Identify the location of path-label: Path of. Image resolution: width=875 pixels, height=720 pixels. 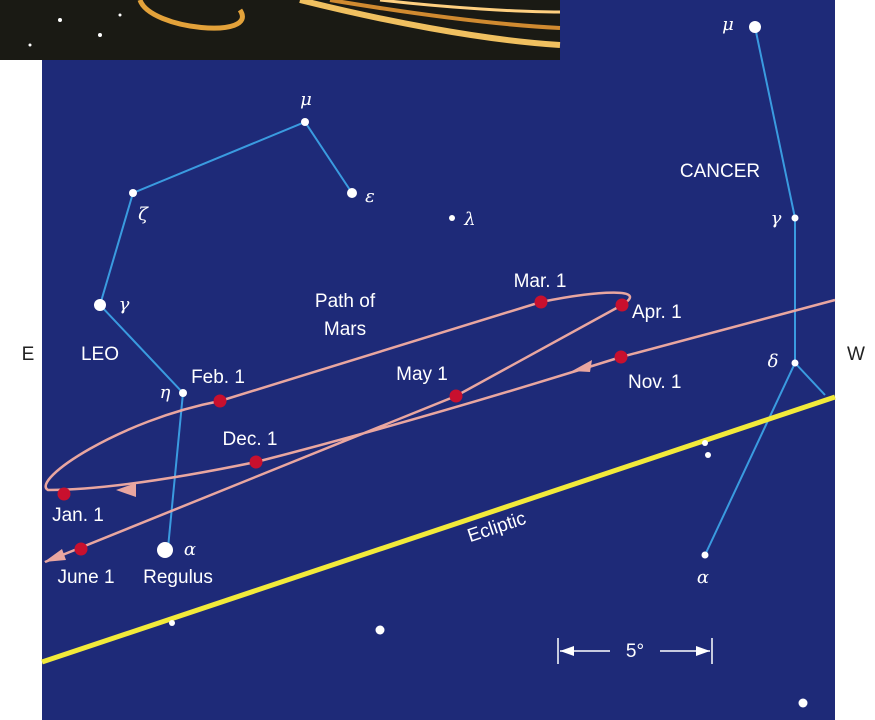
(345, 301).